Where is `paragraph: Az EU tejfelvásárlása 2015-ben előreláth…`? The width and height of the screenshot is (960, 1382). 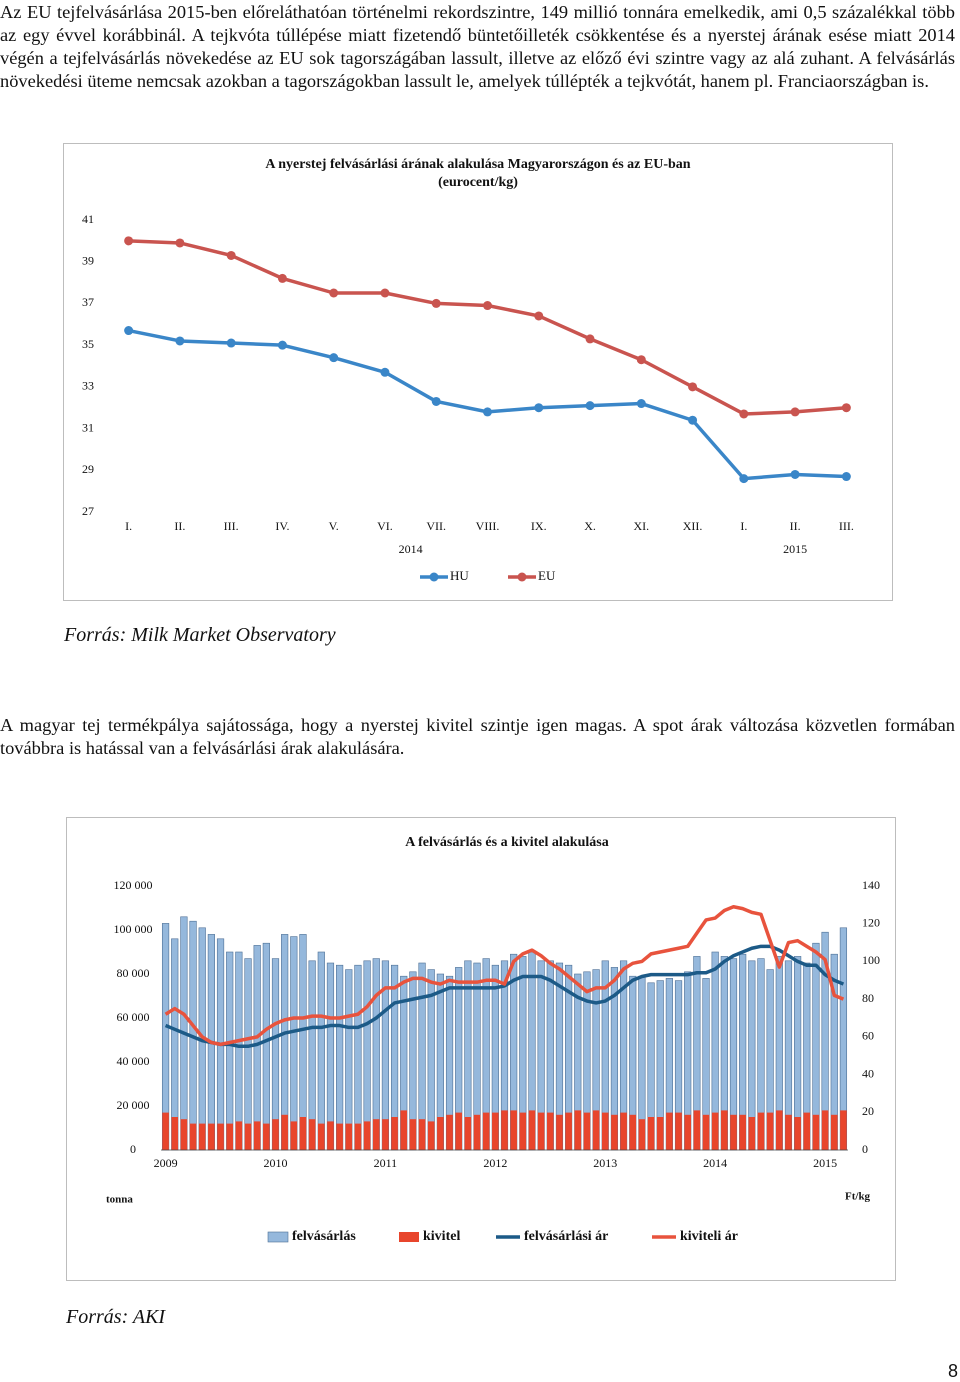 paragraph: Az EU tejfelvásárlása 2015-ben előreláth… is located at coordinates (477, 46).